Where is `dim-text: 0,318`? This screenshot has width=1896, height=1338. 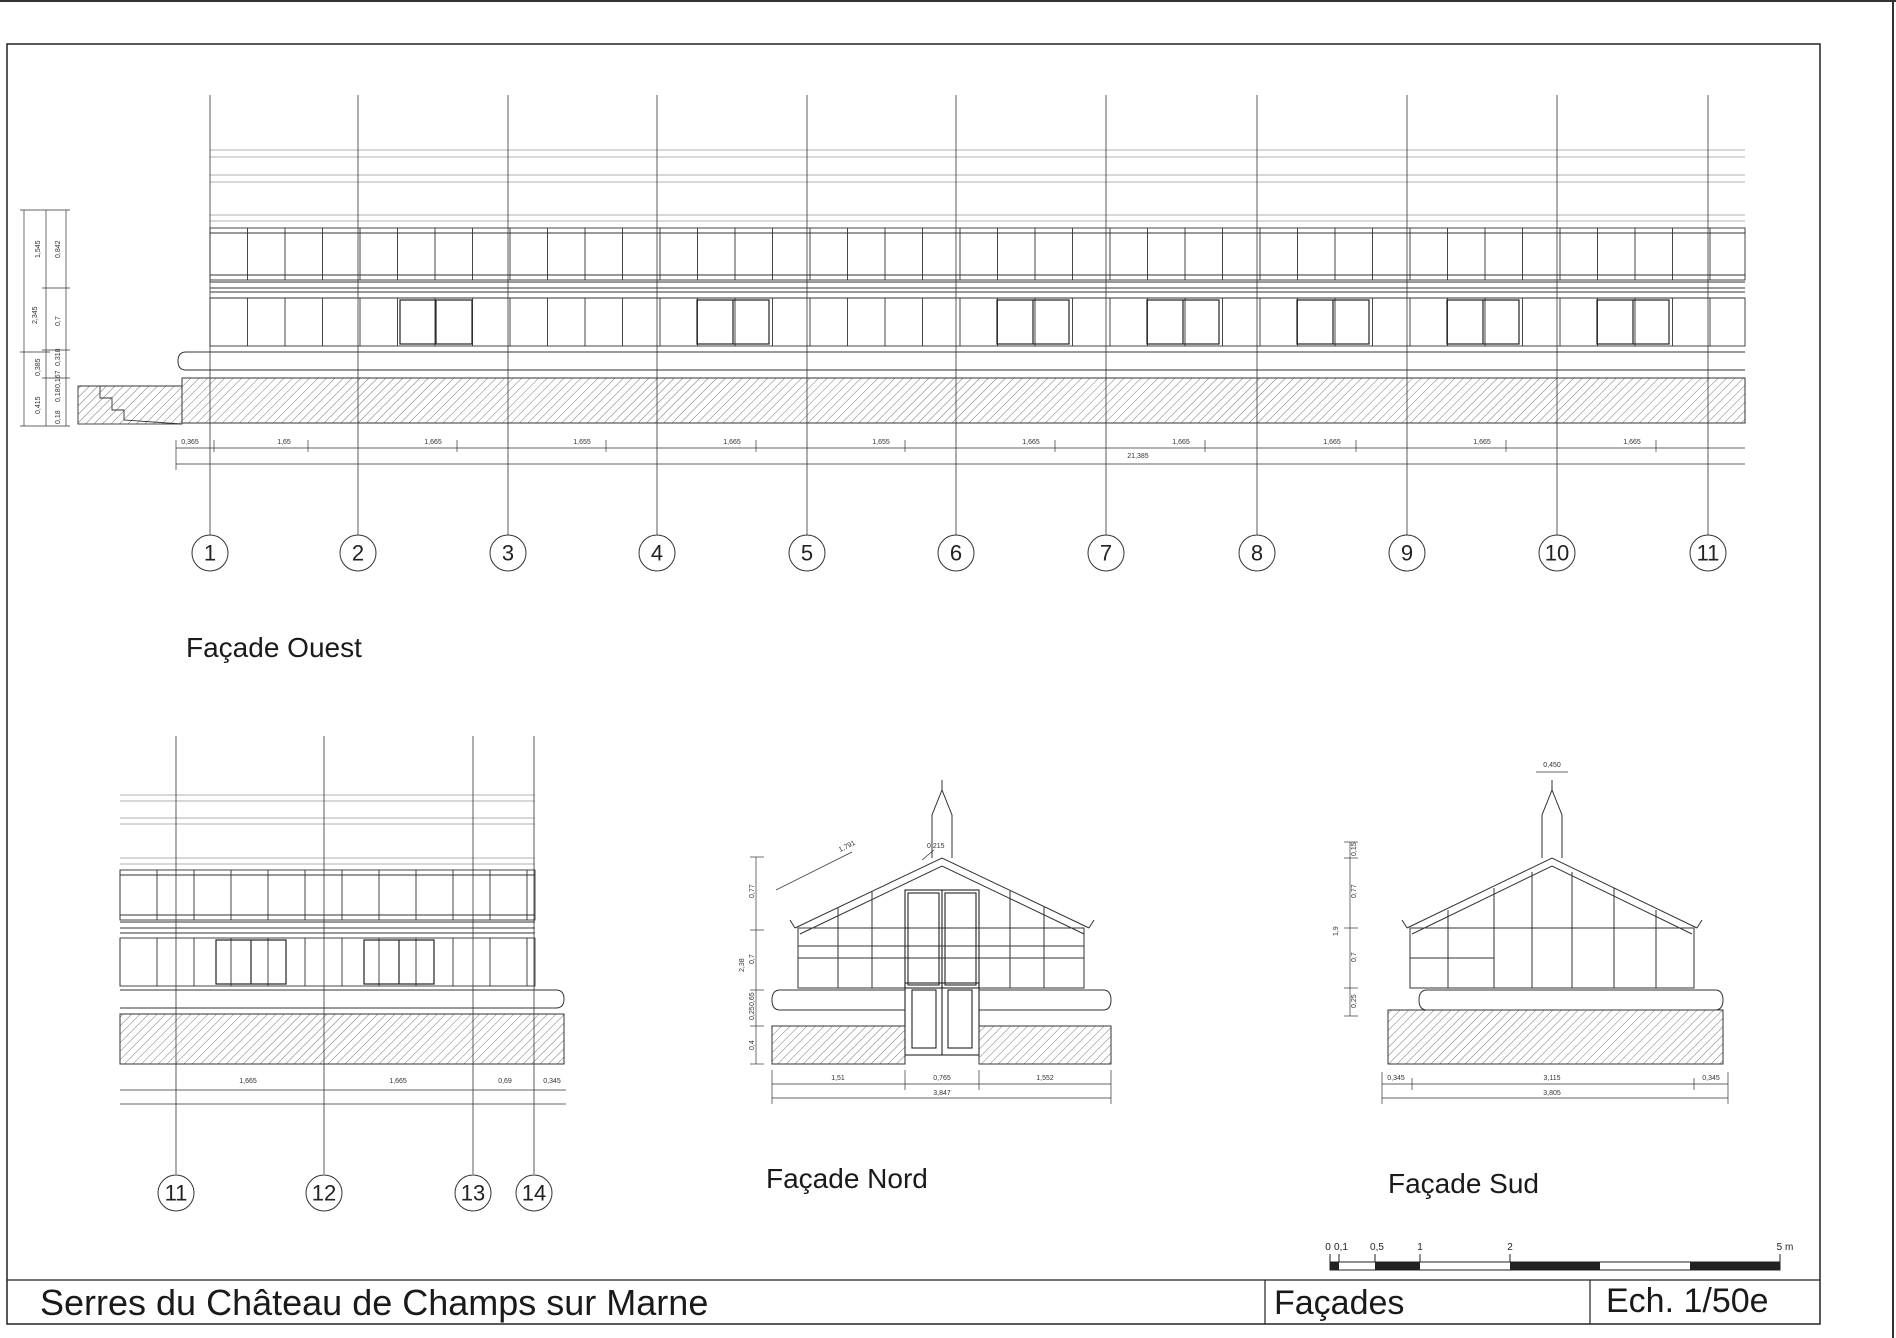
dim-text: 0,318 is located at coordinates (58, 357).